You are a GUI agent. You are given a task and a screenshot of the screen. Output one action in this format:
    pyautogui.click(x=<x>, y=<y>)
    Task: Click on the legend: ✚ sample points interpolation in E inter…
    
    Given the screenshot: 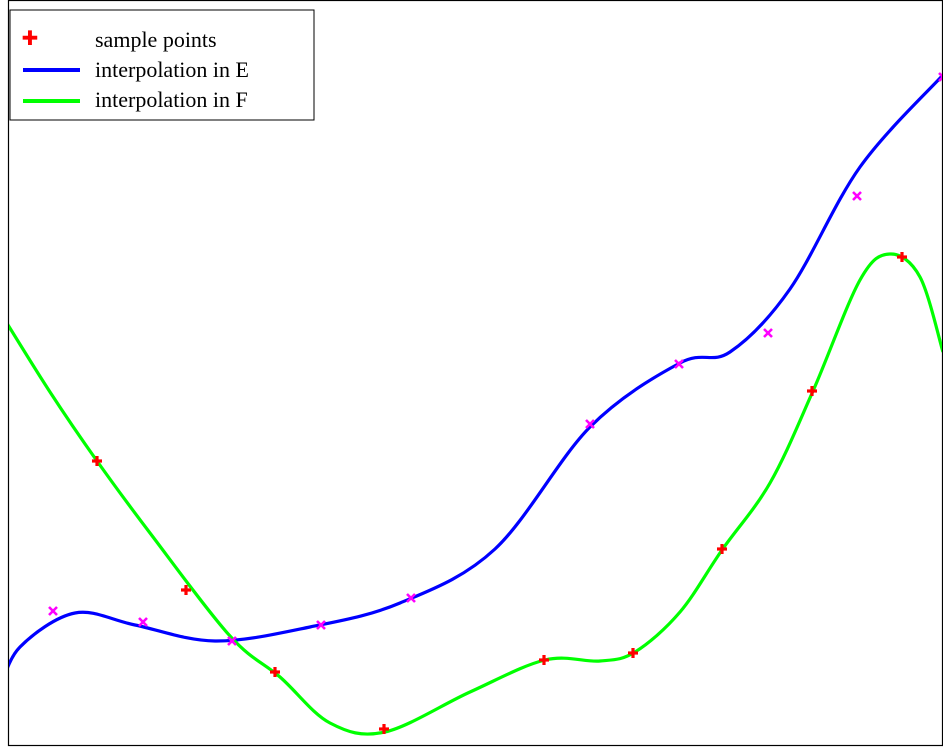 What is the action you would take?
    pyautogui.click(x=162, y=65)
    